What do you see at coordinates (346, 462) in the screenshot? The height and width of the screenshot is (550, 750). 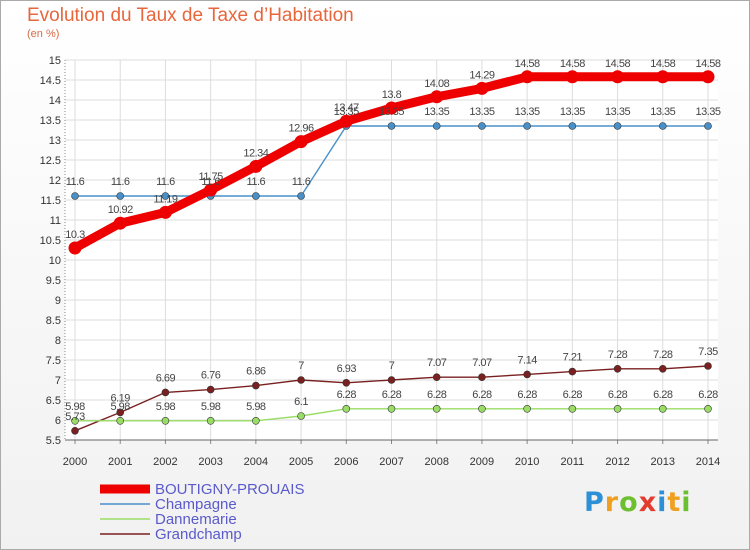 I see `x-tick-label: 2006` at bounding box center [346, 462].